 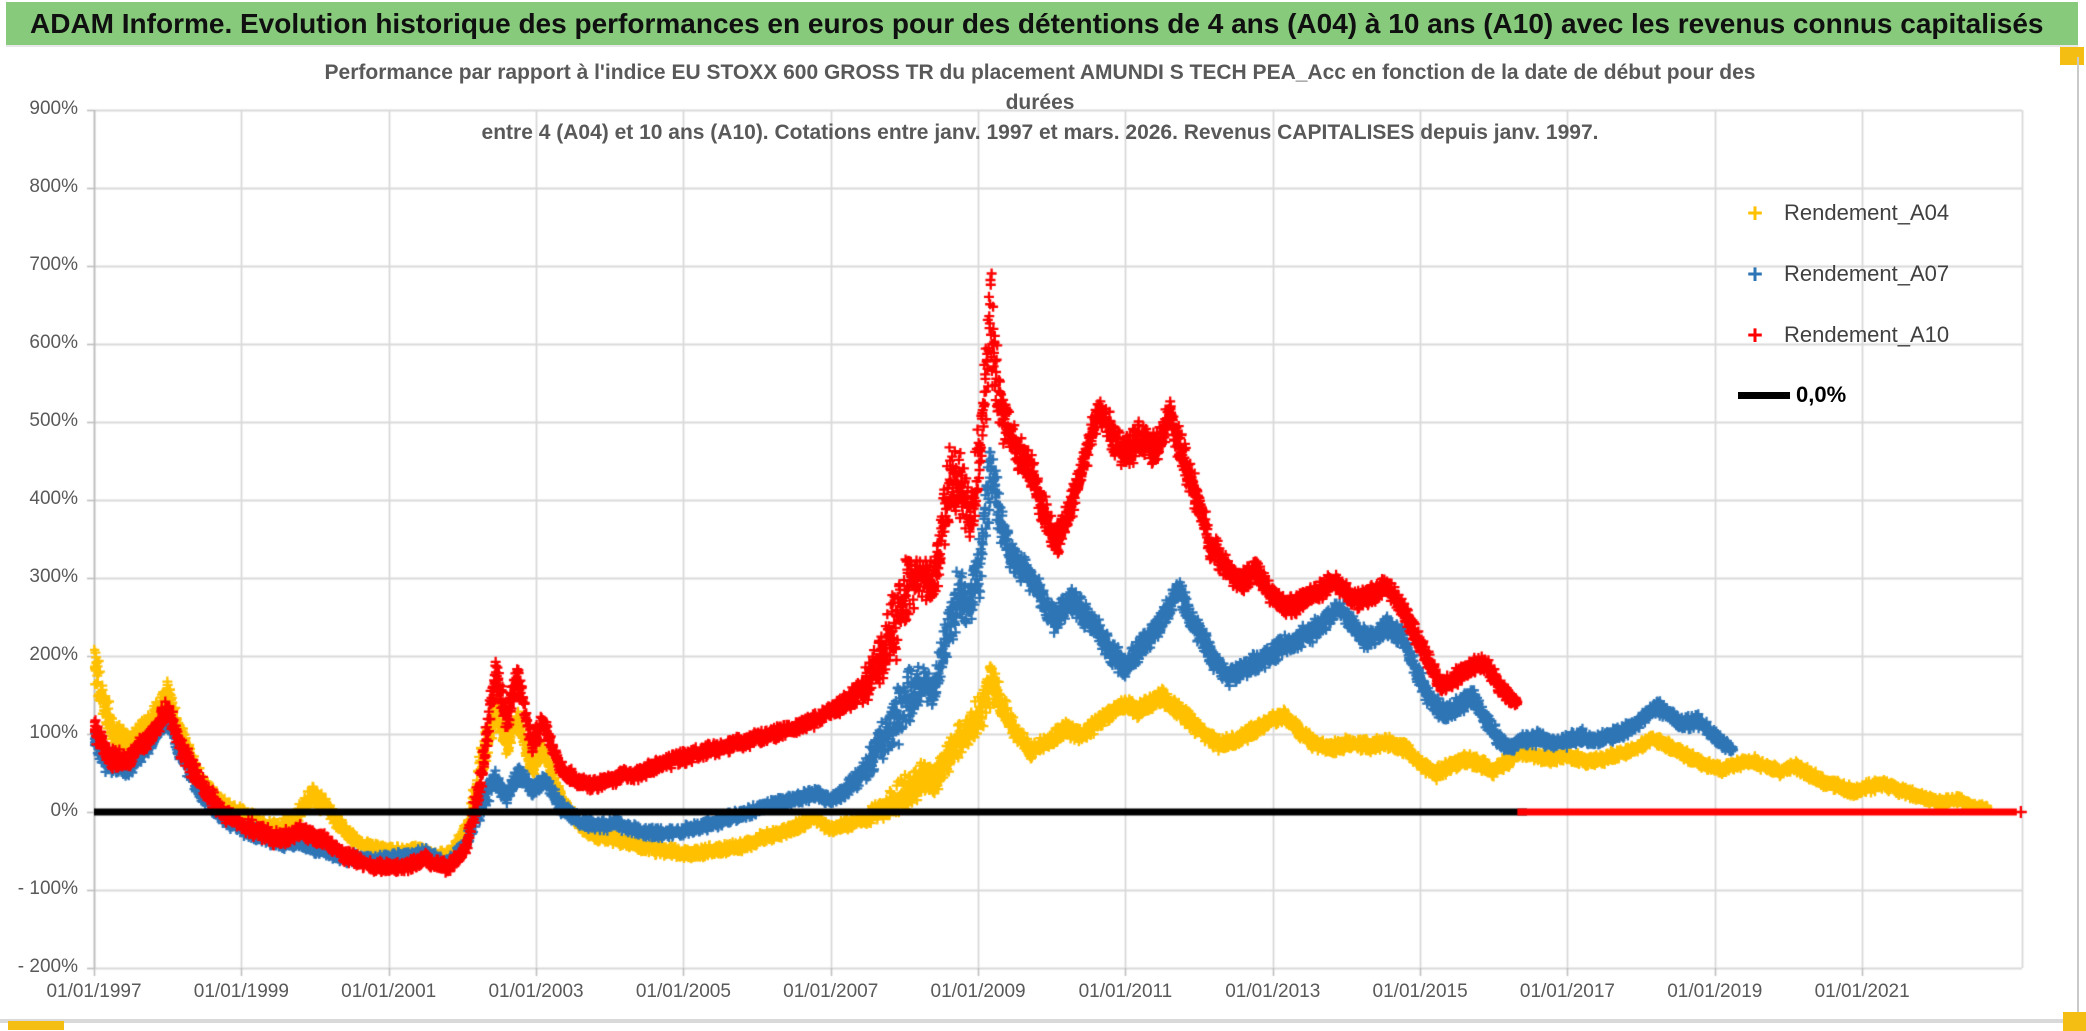 What do you see at coordinates (241, 991) in the screenshot?
I see `x-tick-label: 01/01/1999` at bounding box center [241, 991].